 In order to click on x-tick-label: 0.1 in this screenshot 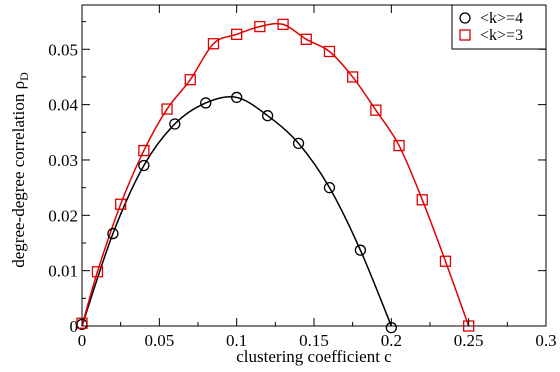, I will do `click(236, 340)`.